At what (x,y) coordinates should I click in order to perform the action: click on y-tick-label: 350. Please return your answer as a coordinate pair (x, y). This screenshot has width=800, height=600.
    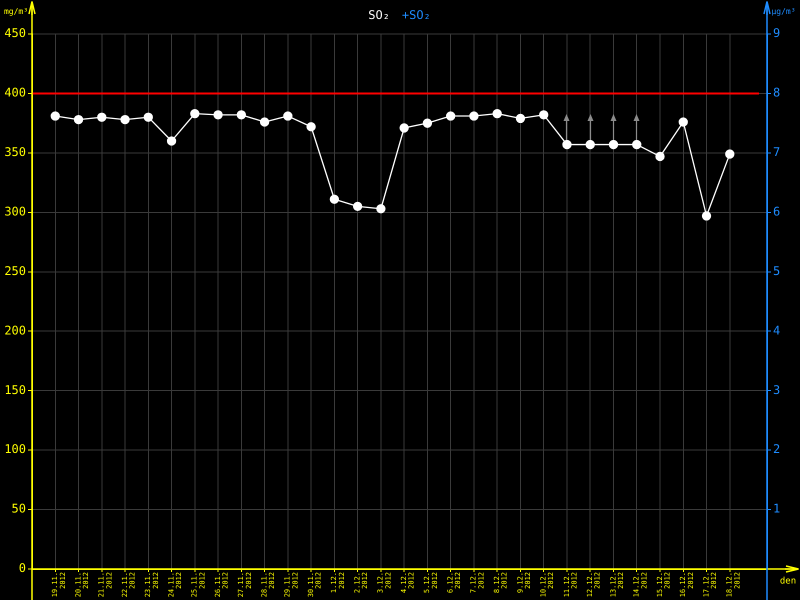
    Looking at the image, I should click on (15, 152).